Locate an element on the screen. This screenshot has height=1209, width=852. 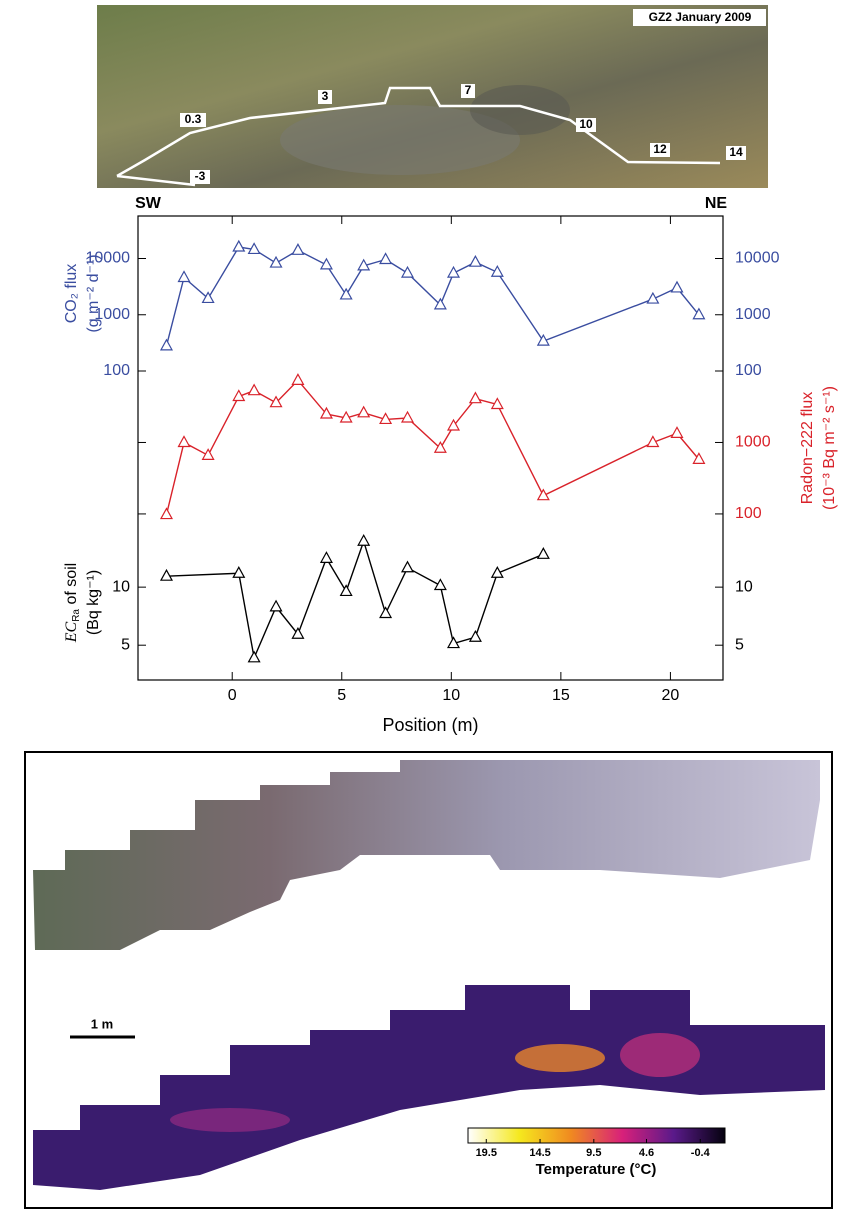
y-axis-label-part: (10⁻³ Bq m⁻² s⁻¹) is located at coordinates (829, 448).